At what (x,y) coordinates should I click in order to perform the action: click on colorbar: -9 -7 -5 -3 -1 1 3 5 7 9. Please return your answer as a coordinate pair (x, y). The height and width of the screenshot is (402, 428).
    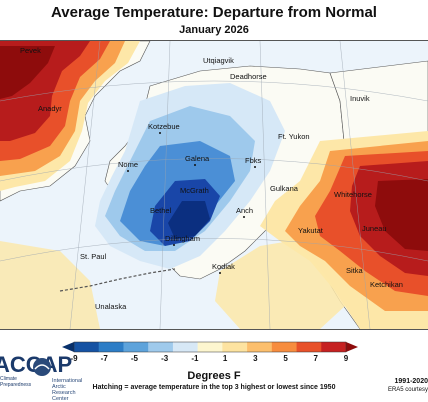
    Looking at the image, I should click on (210, 355).